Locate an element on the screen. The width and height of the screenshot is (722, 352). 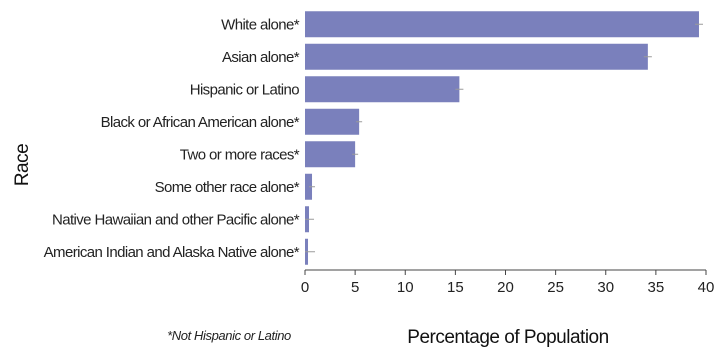
x-tick-label-8: 40 is located at coordinates (706, 287).